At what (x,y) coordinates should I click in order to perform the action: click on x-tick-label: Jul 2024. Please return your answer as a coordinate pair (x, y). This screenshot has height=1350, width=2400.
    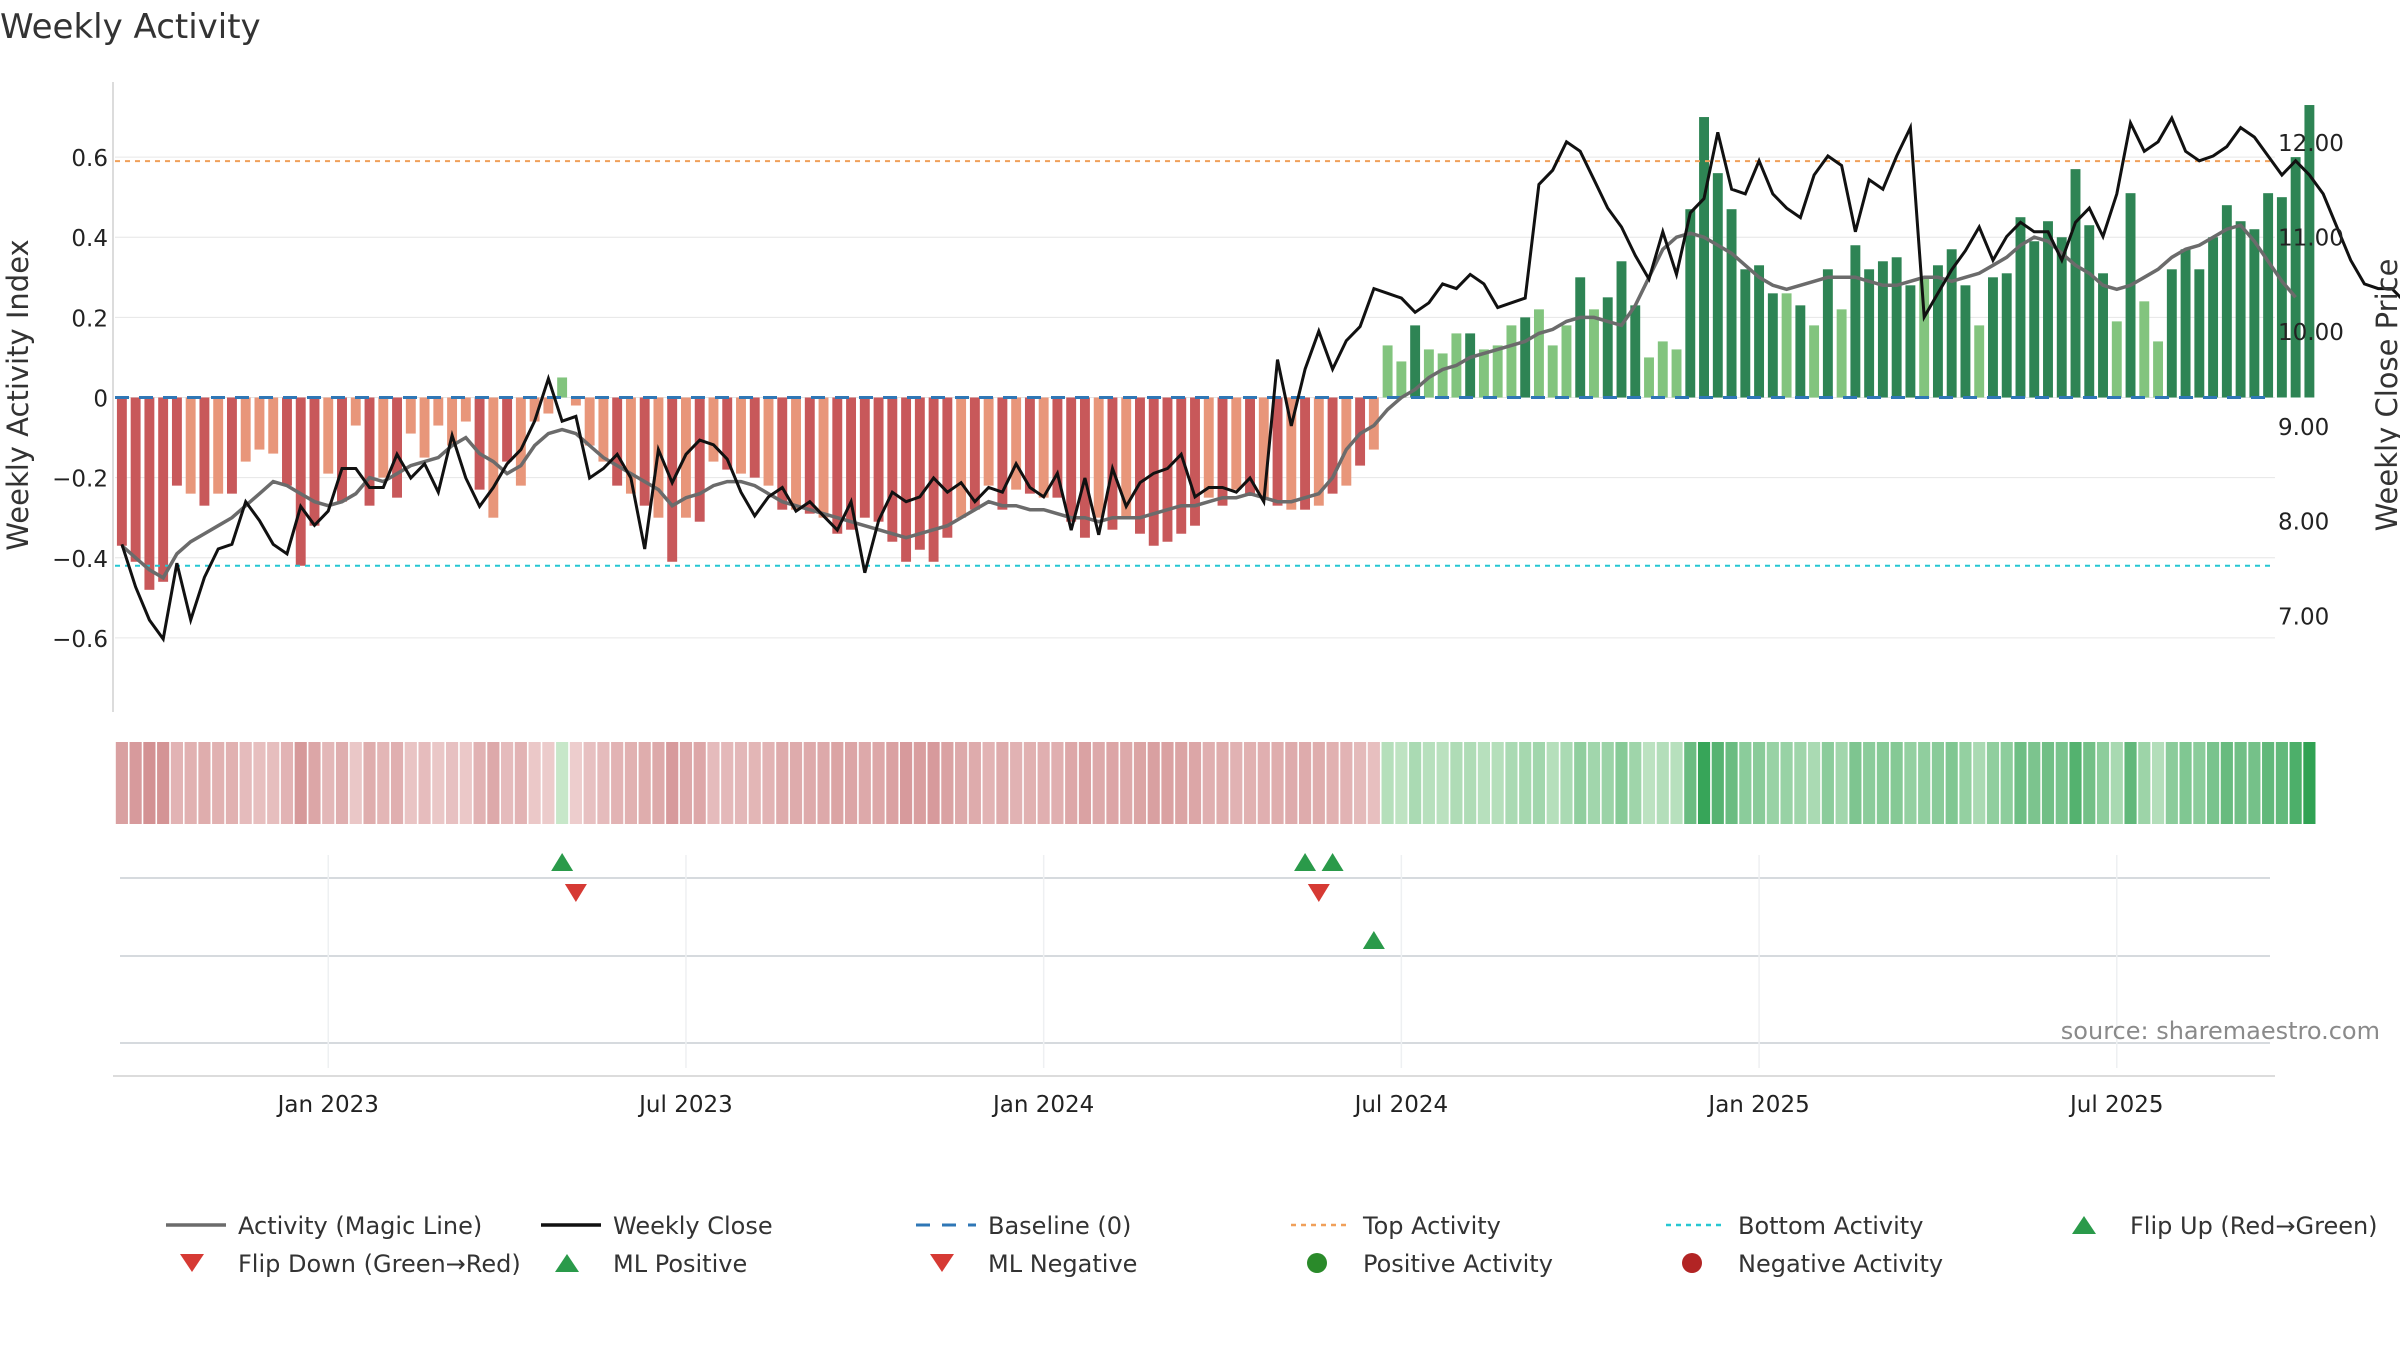
    Looking at the image, I should click on (1401, 1105).